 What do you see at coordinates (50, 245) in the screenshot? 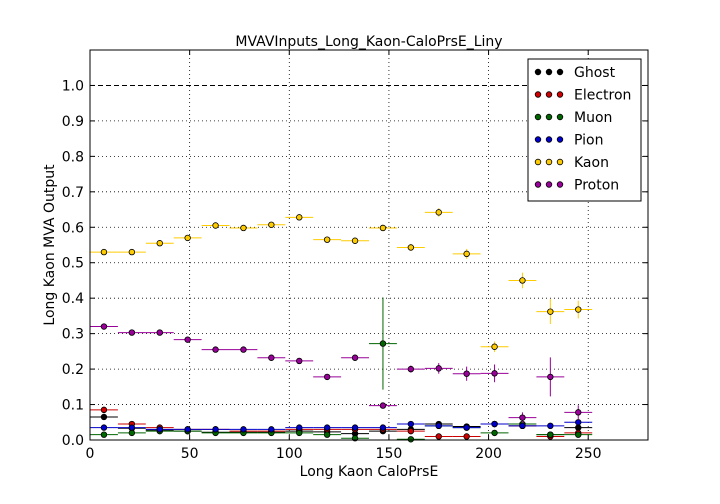
I see `y-axis-label: Long Kaon MVA Output` at bounding box center [50, 245].